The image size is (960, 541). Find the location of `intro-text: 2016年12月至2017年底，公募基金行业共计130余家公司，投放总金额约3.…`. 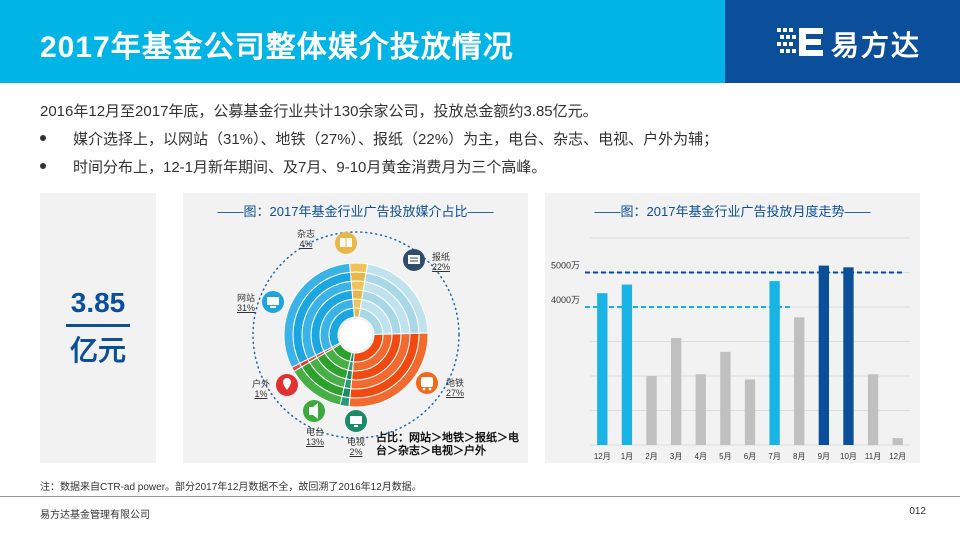

intro-text: 2016年12月至2017年底，公募基金行业共计130余家公司，投放总金额约3.… is located at coordinates (319, 111).